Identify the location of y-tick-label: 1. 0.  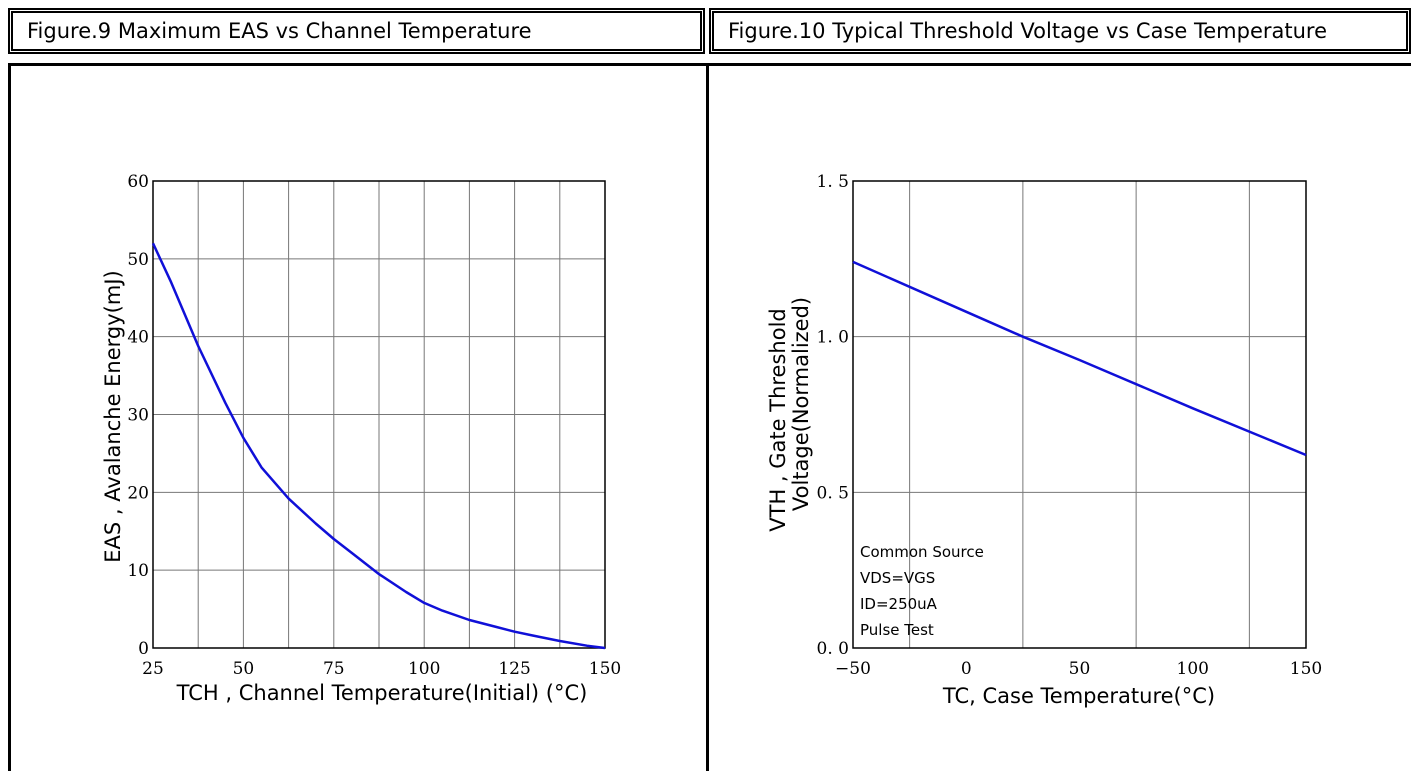
(833, 338).